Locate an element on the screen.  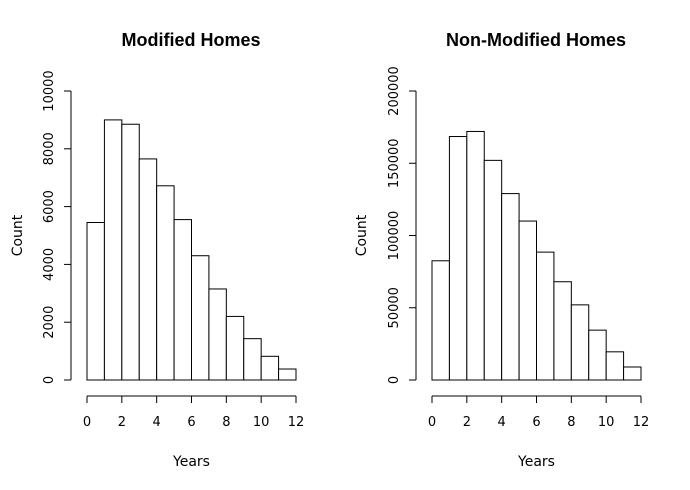
y-tick-label: 8000 is located at coordinates (49, 148).